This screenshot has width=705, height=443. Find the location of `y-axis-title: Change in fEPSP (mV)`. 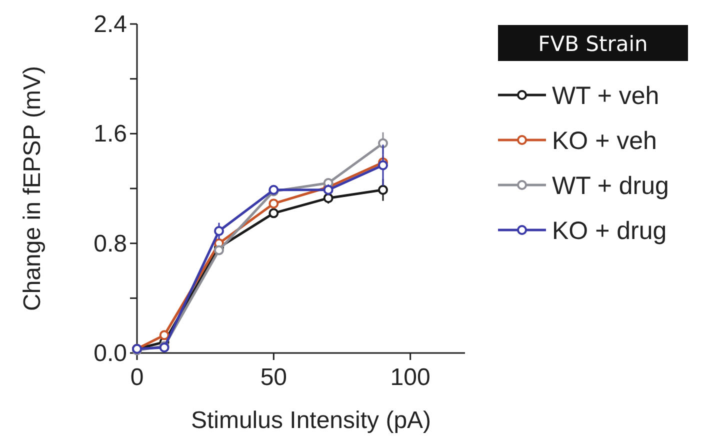

y-axis-title: Change in fEPSP (mV) is located at coordinates (32, 189).